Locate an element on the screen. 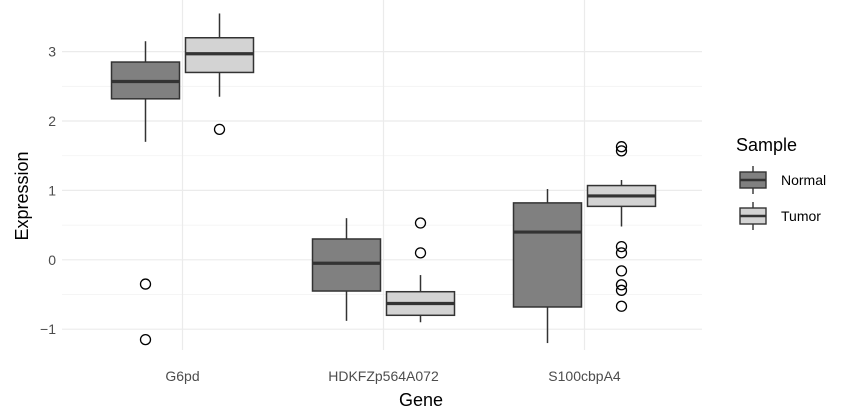  y-axis-title: Expression is located at coordinates (22, 195).